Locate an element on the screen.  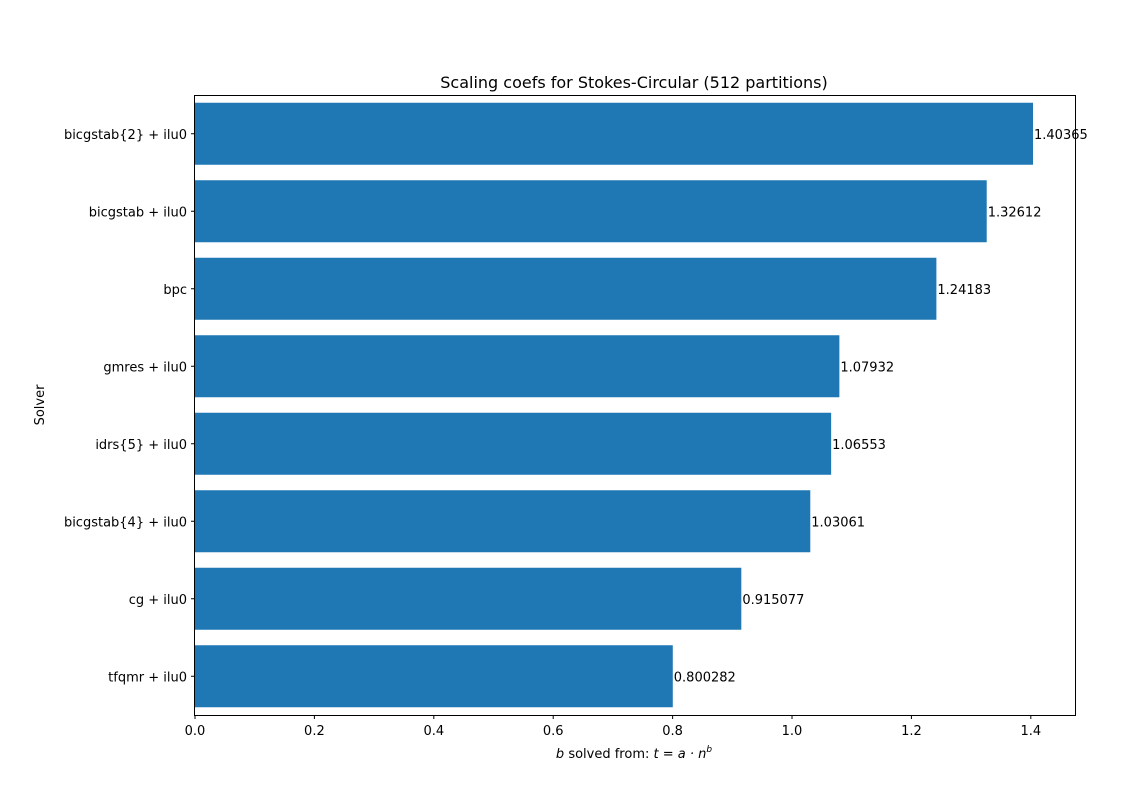
x-axis-label-var: b is located at coordinates (560, 754).